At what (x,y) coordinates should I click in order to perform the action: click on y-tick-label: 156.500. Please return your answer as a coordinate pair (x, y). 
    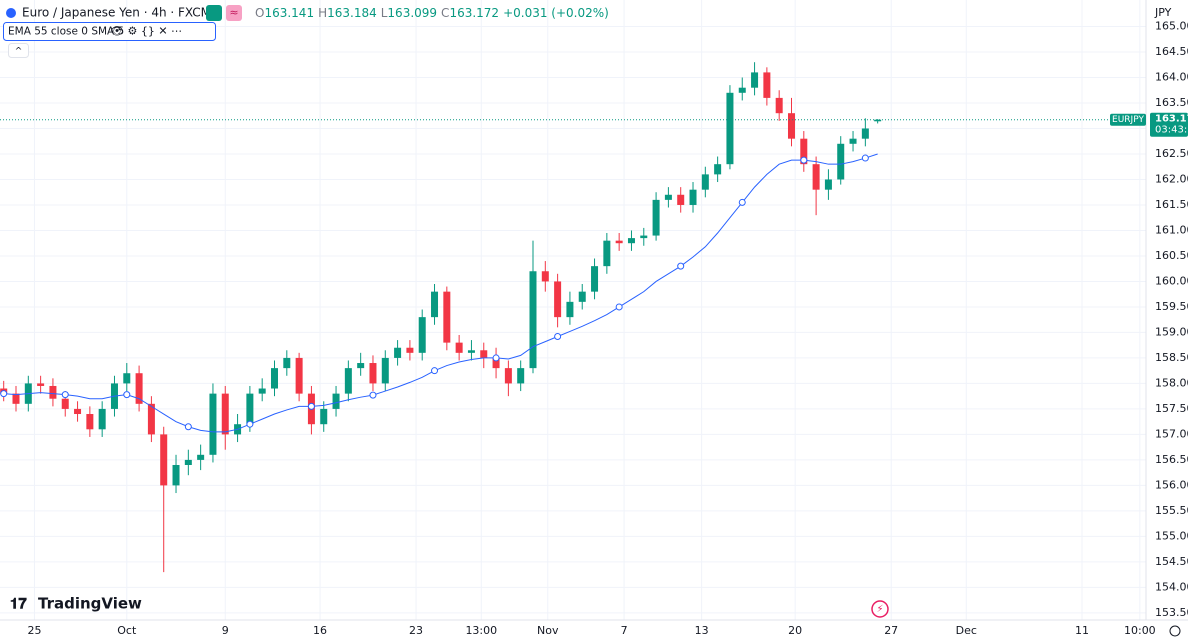
    Looking at the image, I should click on (1171, 459).